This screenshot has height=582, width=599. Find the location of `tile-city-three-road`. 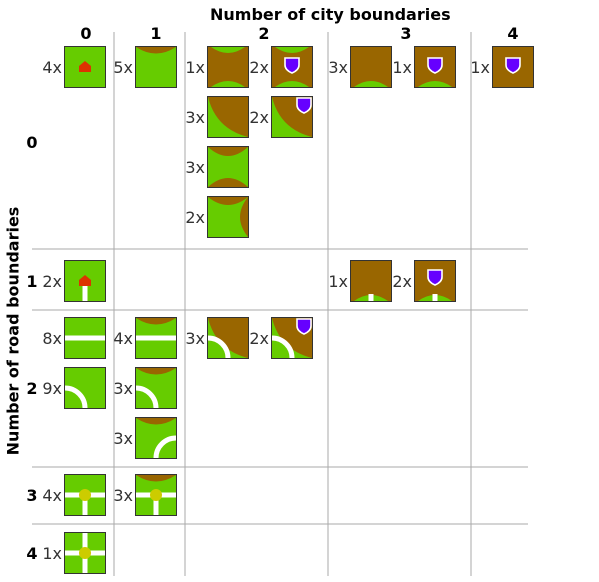

tile-city-three-road is located at coordinates (371, 281).